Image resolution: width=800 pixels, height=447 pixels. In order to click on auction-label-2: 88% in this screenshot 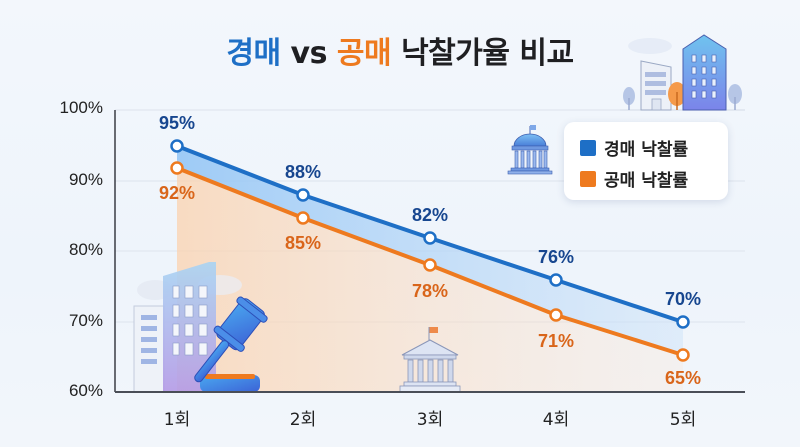, I will do `click(303, 172)`.